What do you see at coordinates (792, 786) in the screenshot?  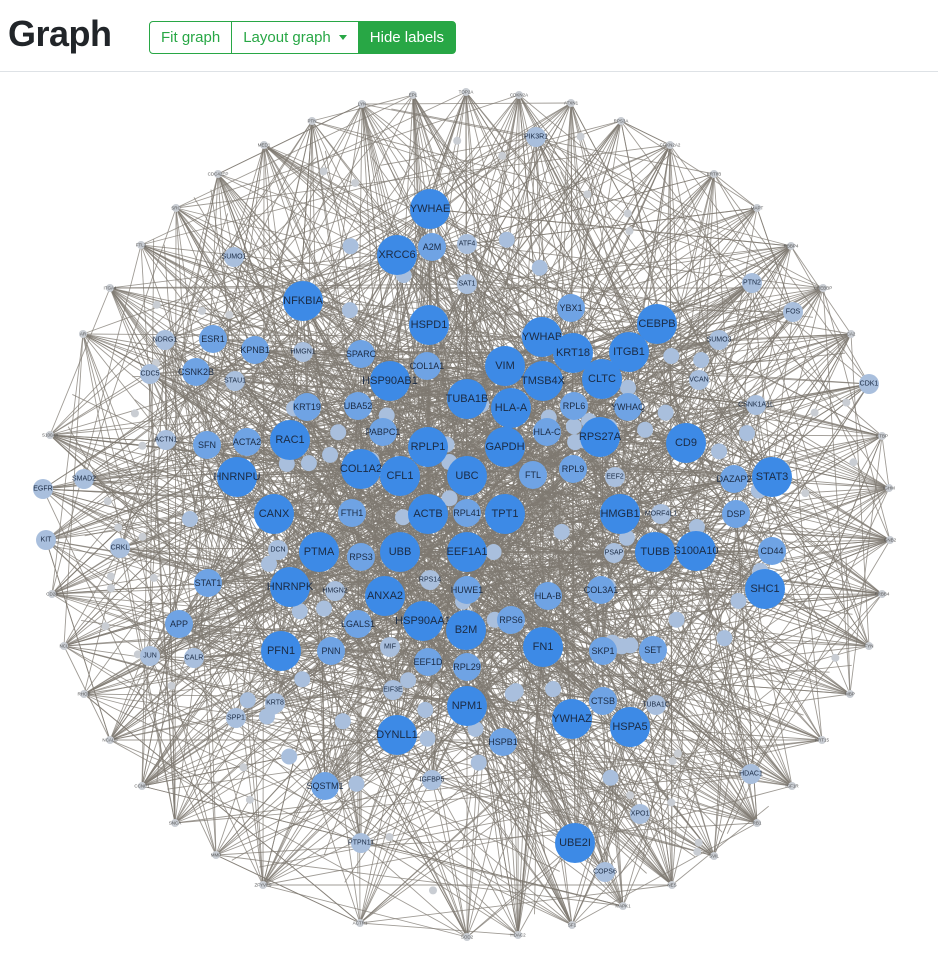 I see `graph-node-igf1r: IGF1R` at bounding box center [792, 786].